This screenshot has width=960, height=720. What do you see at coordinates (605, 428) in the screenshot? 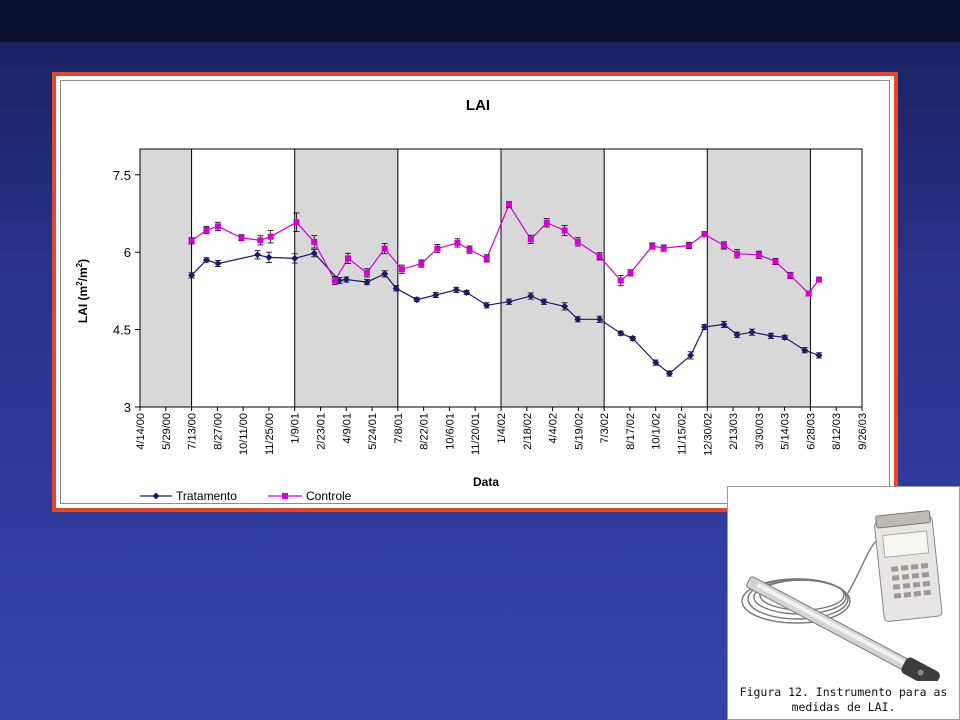
I see `x-tick-label: 7/3/02` at bounding box center [605, 428].